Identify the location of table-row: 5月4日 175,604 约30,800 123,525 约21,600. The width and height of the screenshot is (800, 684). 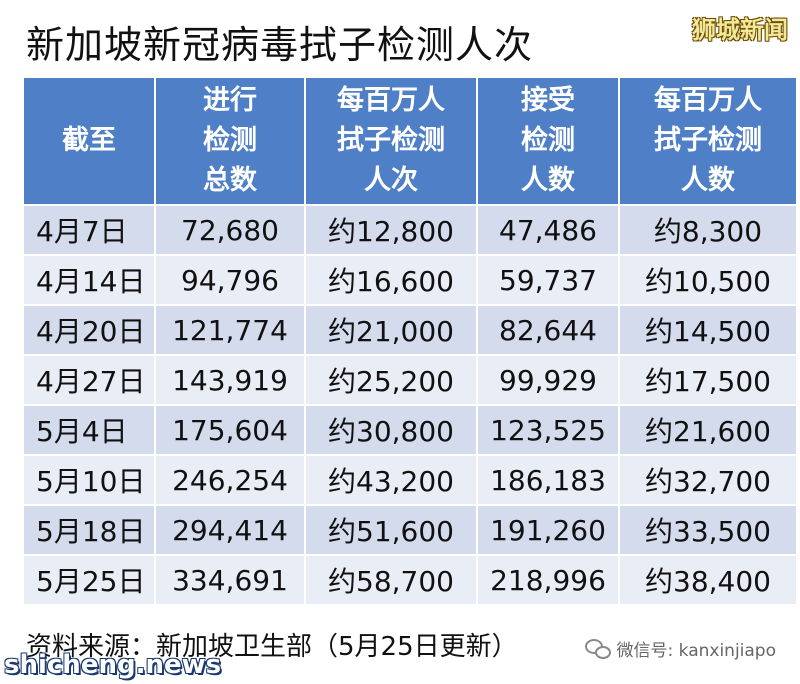
(410, 430).